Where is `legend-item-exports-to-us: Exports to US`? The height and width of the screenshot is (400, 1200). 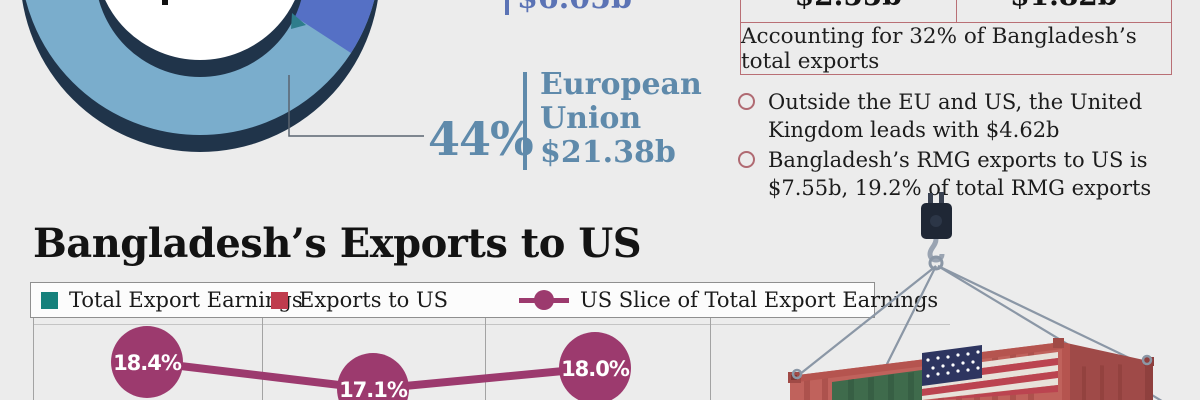 legend-item-exports-to-us: Exports to US is located at coordinates (359, 300).